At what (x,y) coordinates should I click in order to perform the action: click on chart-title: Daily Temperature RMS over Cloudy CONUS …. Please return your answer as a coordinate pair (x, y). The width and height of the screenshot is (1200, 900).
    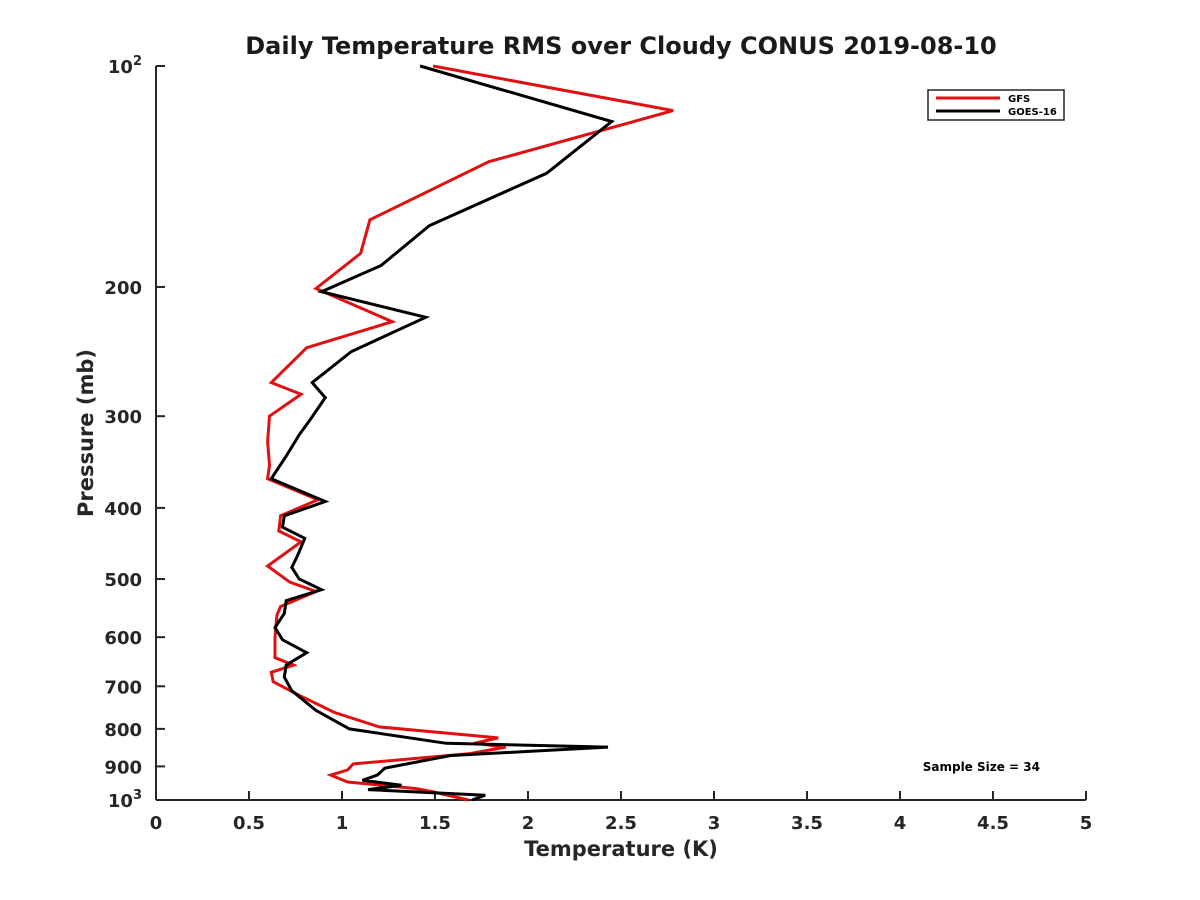
    Looking at the image, I should click on (621, 46).